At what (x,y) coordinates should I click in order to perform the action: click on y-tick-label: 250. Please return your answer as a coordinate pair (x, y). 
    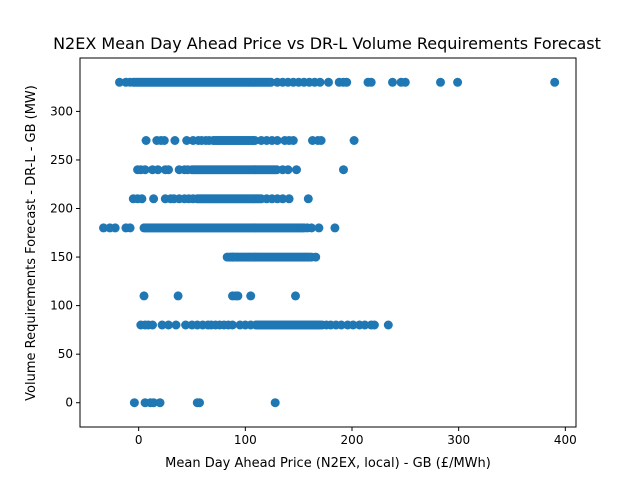
    Looking at the image, I should click on (61, 160).